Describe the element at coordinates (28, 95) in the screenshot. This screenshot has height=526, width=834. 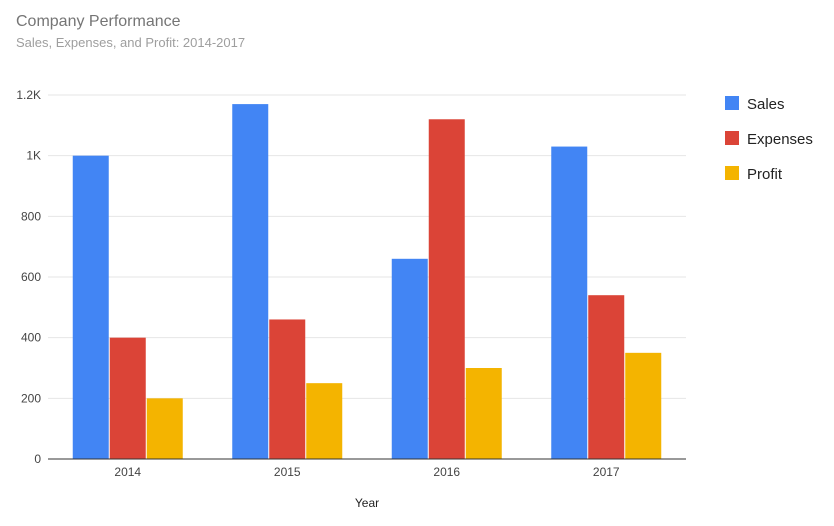
I see `y-tick-label: 1.2K` at that location.